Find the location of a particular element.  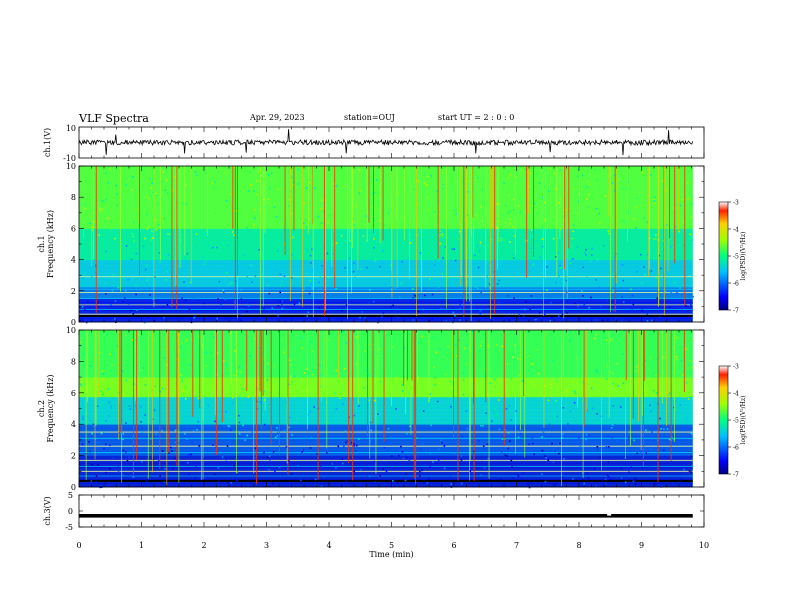

date-label: Apr. 29, 2023 is located at coordinates (277, 117).